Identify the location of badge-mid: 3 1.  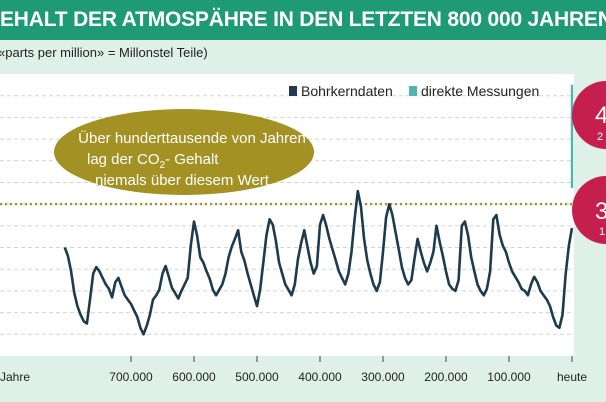
(589, 210).